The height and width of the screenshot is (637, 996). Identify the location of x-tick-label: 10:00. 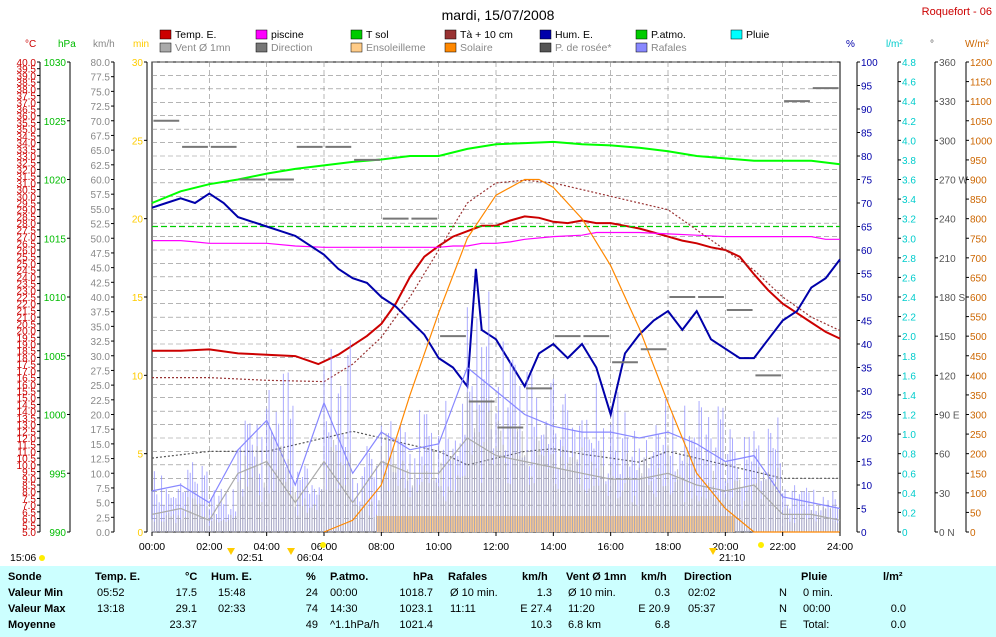
(439, 547).